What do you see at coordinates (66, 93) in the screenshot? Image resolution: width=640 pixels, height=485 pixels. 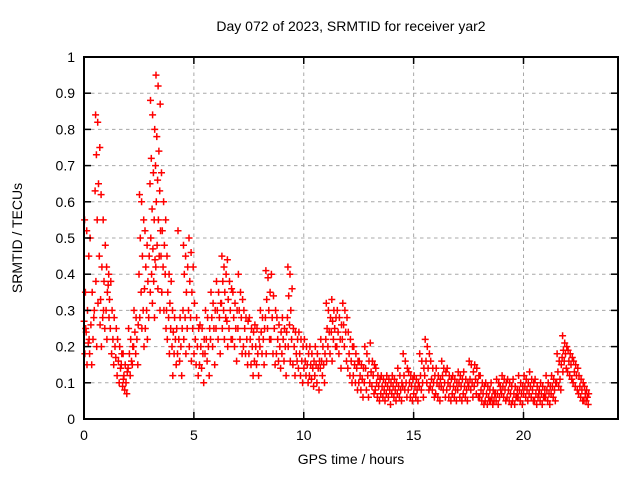 I see `y-tick-label: 0.9` at bounding box center [66, 93].